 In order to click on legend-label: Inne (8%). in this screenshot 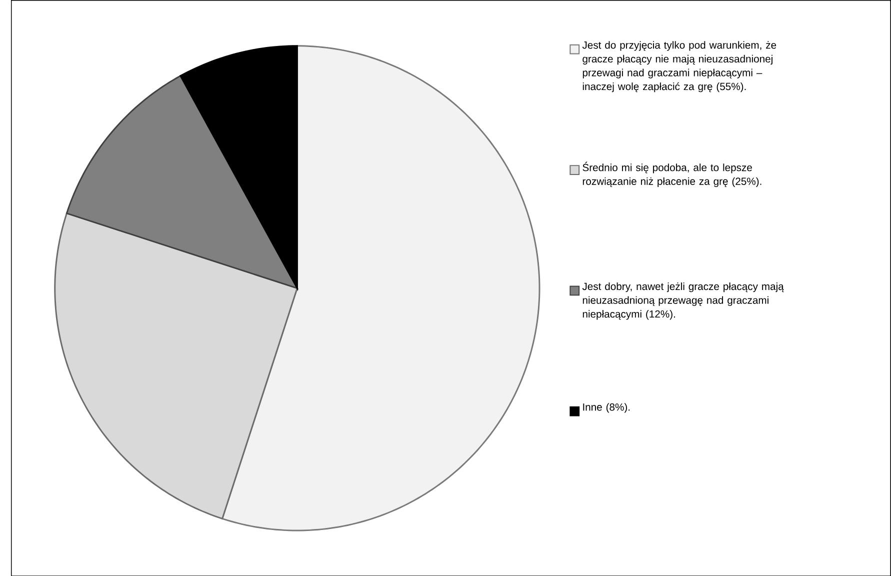, I will do `click(606, 407)`.